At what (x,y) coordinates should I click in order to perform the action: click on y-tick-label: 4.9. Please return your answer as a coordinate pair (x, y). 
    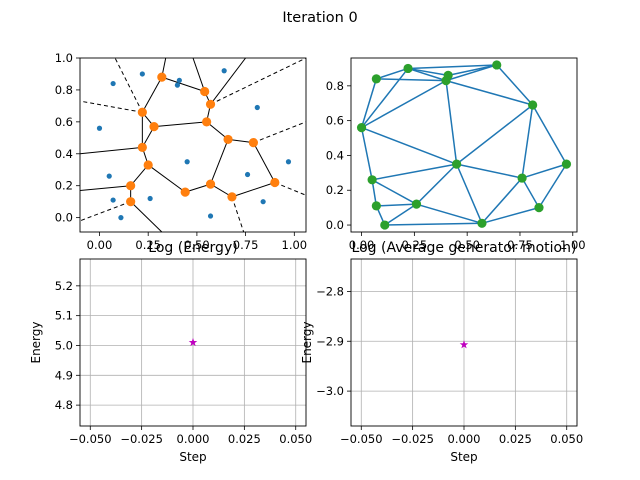
    Looking at the image, I should click on (64, 375).